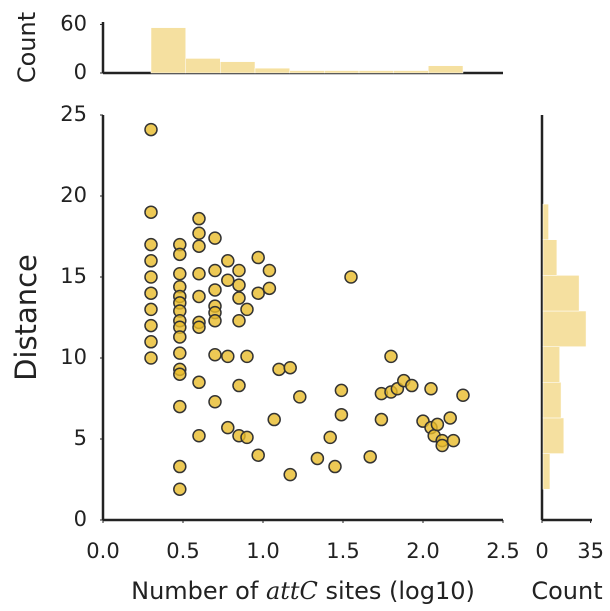  Describe the element at coordinates (262, 551) in the screenshot. I see `x-tick-label: 1.0` at that location.